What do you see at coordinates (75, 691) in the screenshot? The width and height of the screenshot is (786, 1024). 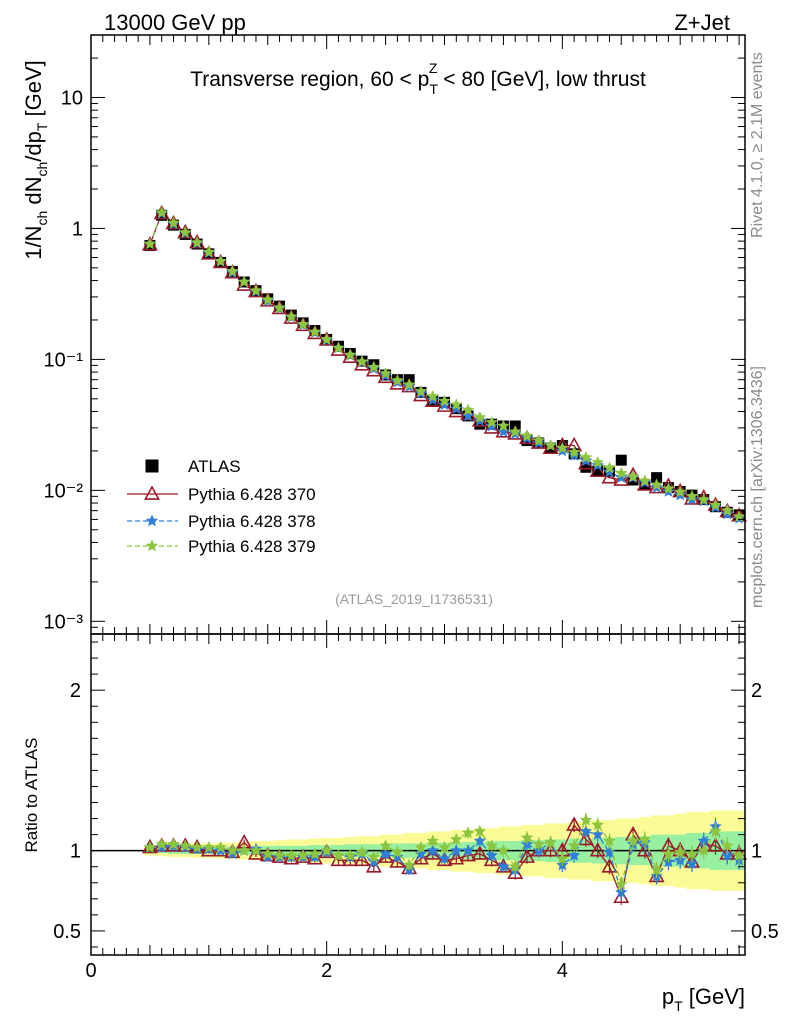 I see `ratio-y-tick-label: 2` at bounding box center [75, 691].